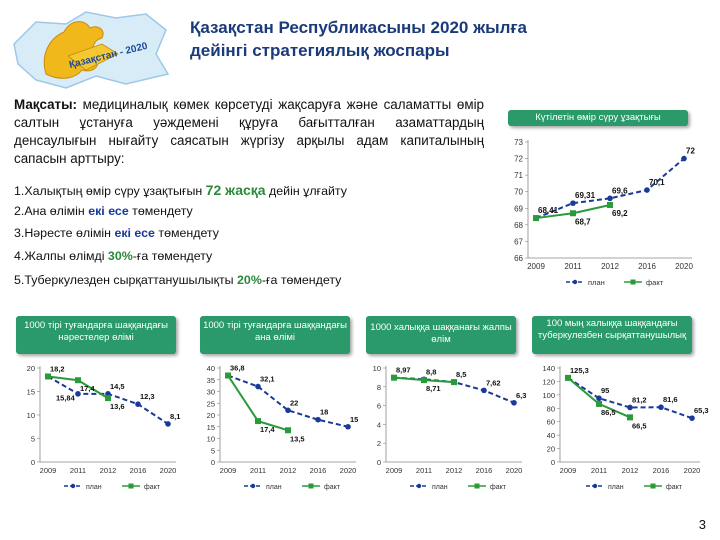  I want to click on y-tick-label: 80, so click(551, 408).